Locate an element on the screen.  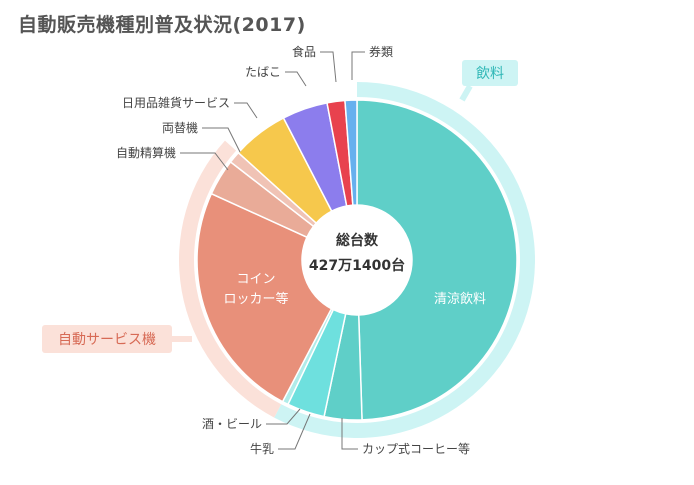
group-label: 自動サービス機 is located at coordinates (107, 340).